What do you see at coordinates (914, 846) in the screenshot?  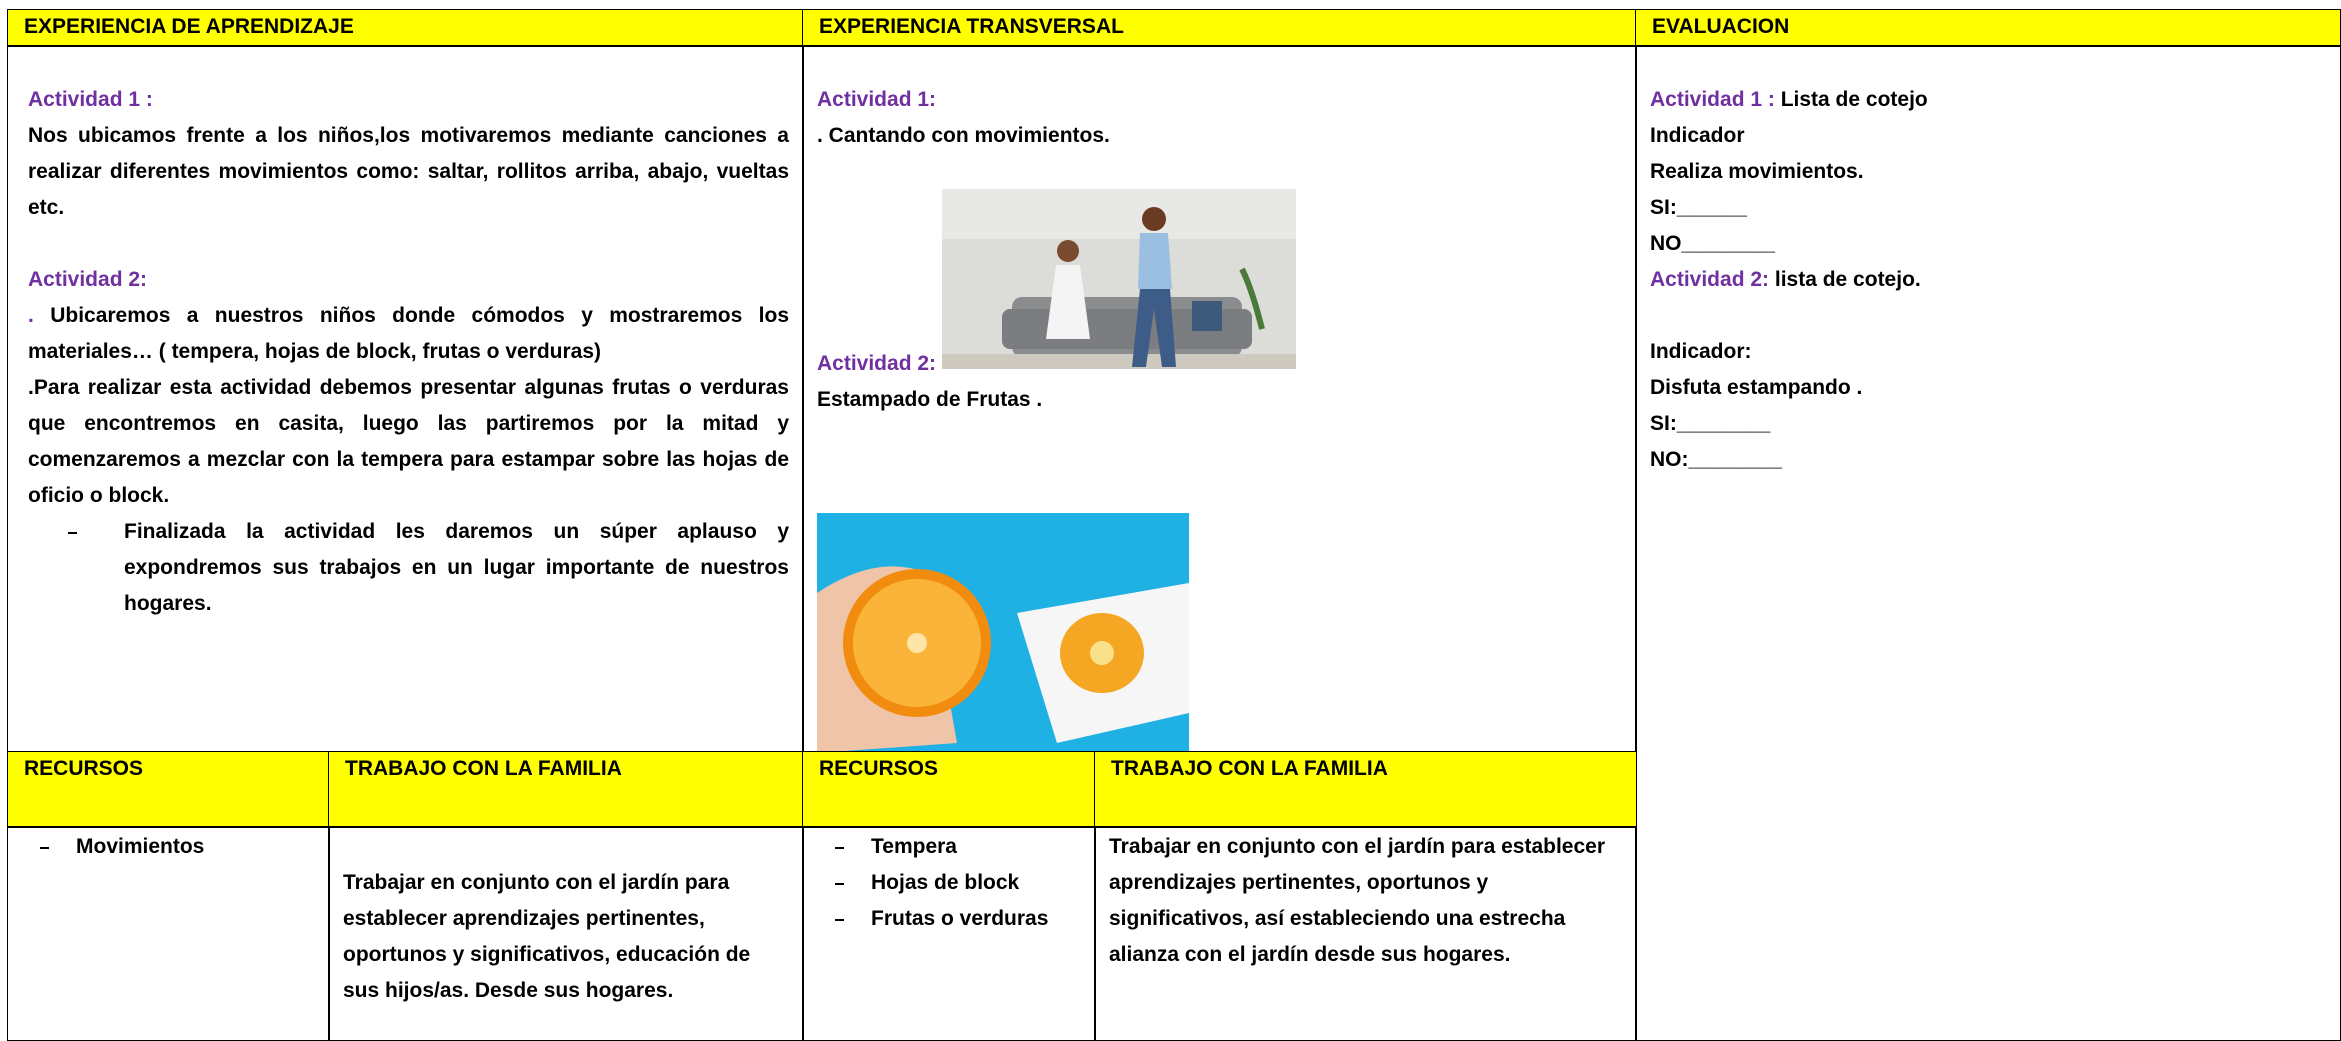 I see `resource-text: Tempera` at bounding box center [914, 846].